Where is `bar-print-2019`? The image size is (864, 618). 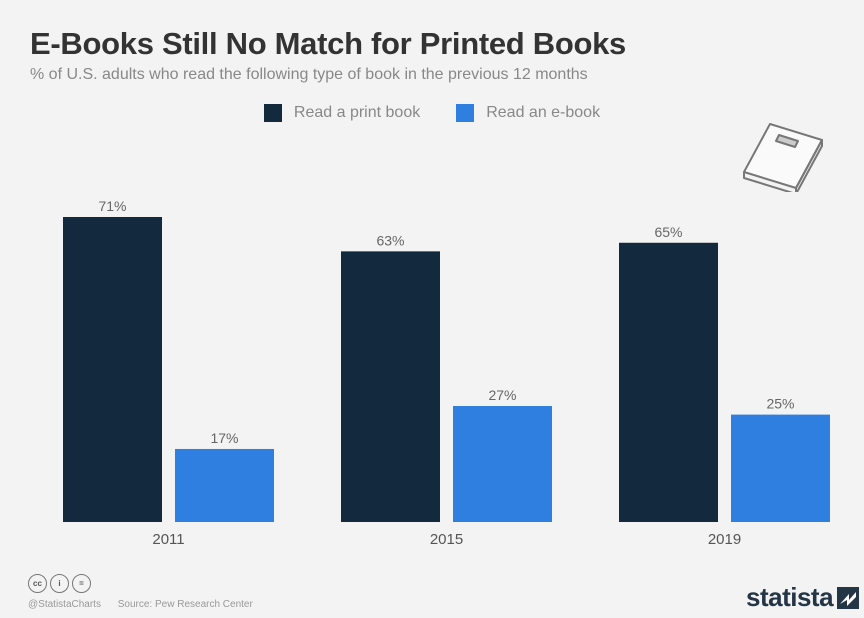 bar-print-2019 is located at coordinates (668, 382).